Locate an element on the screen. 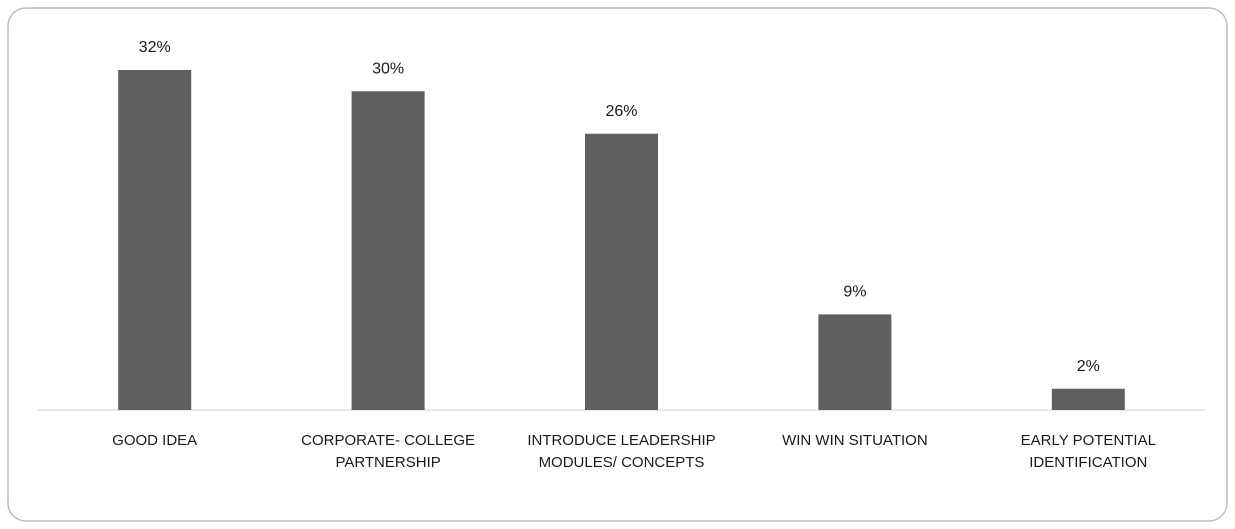  x-tick-label: INTRODUCE LEADERSHIP MODULES/ CONCEPTS is located at coordinates (621, 451).